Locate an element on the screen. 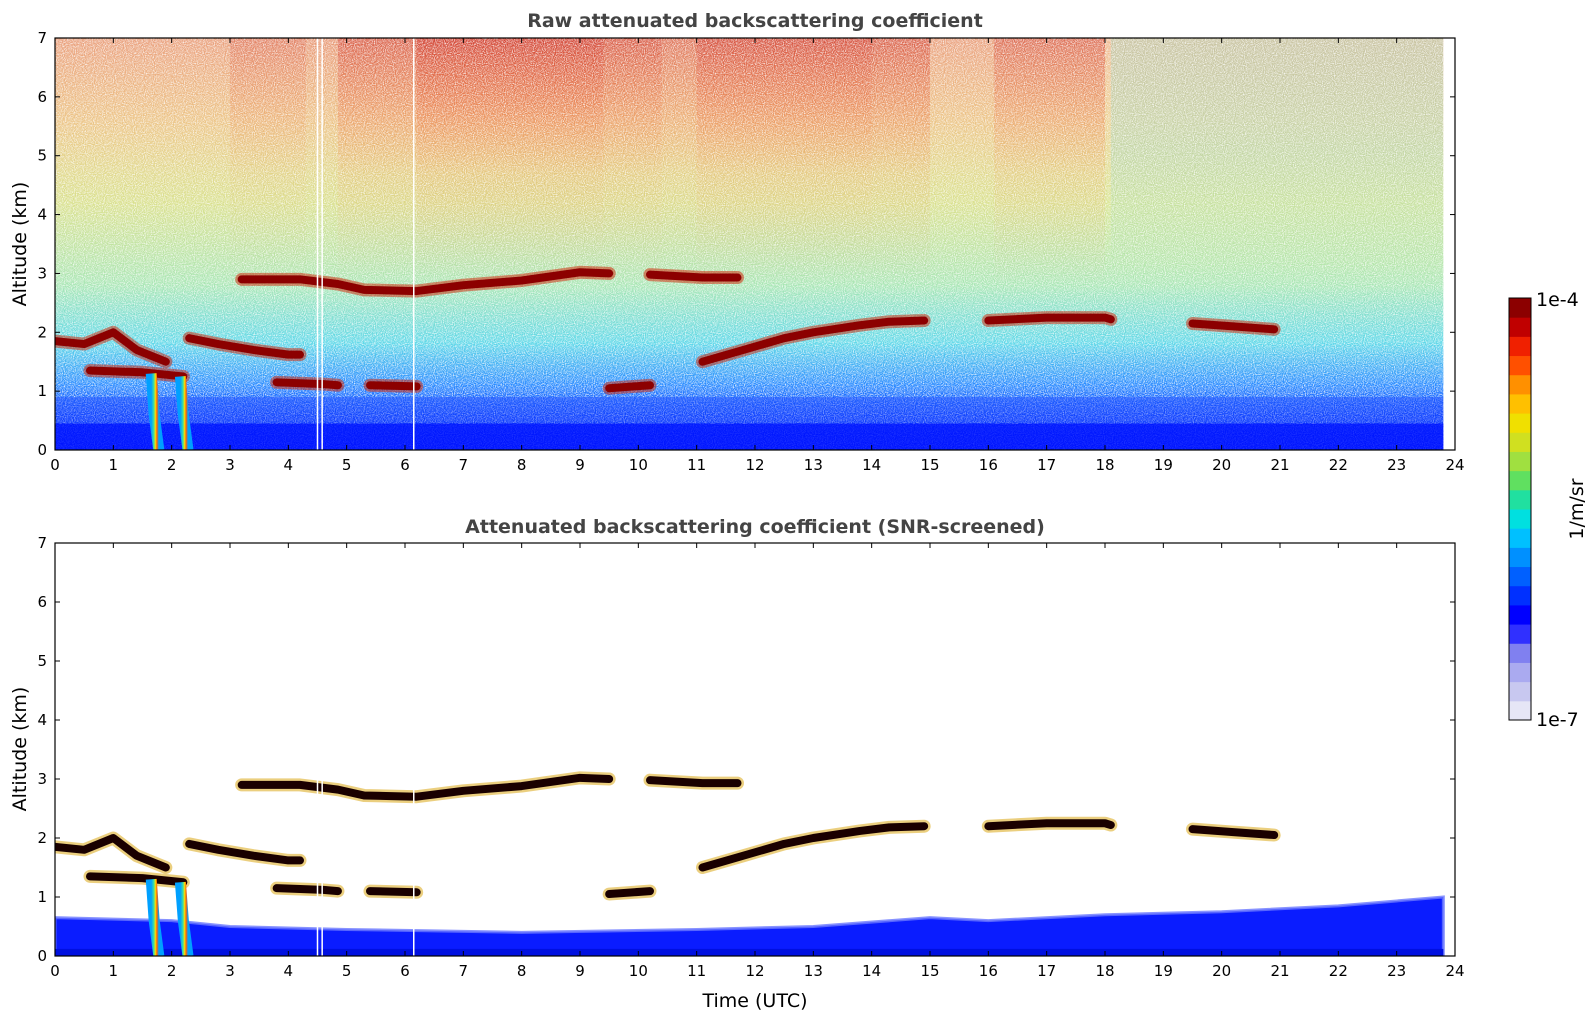 The image size is (1595, 1020). bottom-data-gaps is located at coordinates (365, 749).